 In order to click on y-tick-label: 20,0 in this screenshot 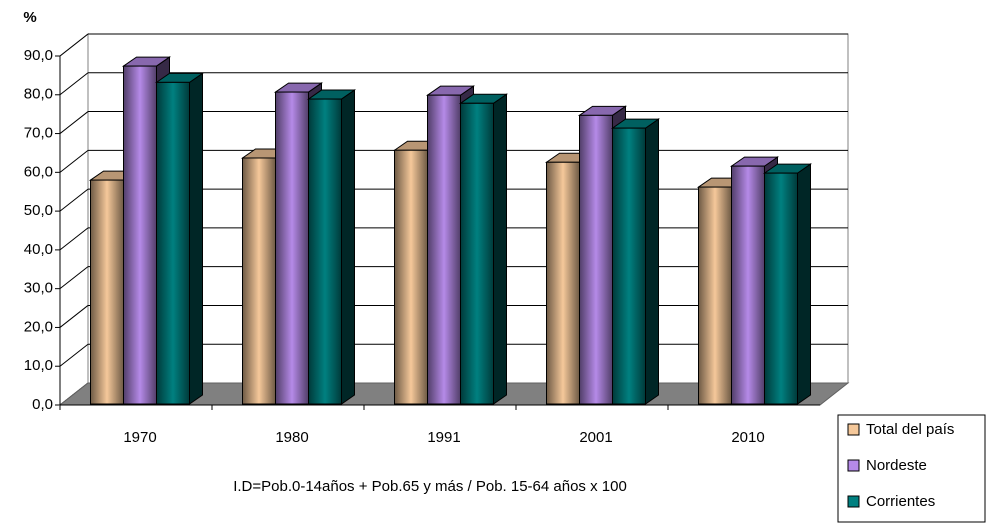, I will do `click(38, 326)`.